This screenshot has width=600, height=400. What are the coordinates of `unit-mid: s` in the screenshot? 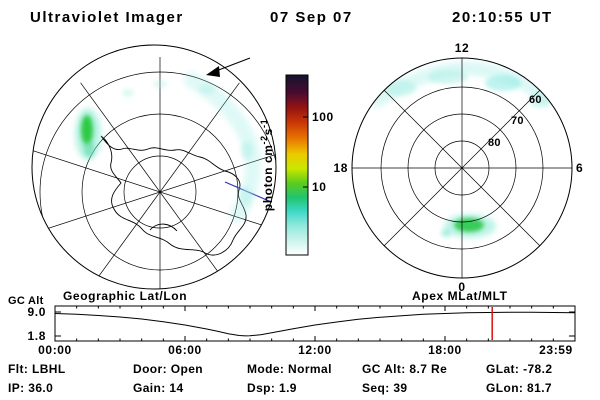 It's located at (268, 131).